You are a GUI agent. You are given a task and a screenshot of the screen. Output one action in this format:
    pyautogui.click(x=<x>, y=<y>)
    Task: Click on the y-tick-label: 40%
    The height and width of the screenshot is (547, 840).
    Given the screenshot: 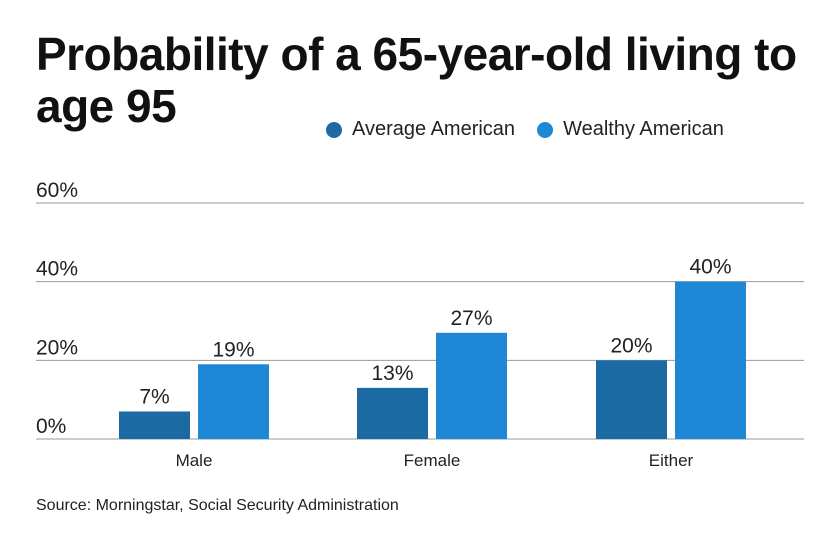 What is the action you would take?
    pyautogui.click(x=57, y=269)
    